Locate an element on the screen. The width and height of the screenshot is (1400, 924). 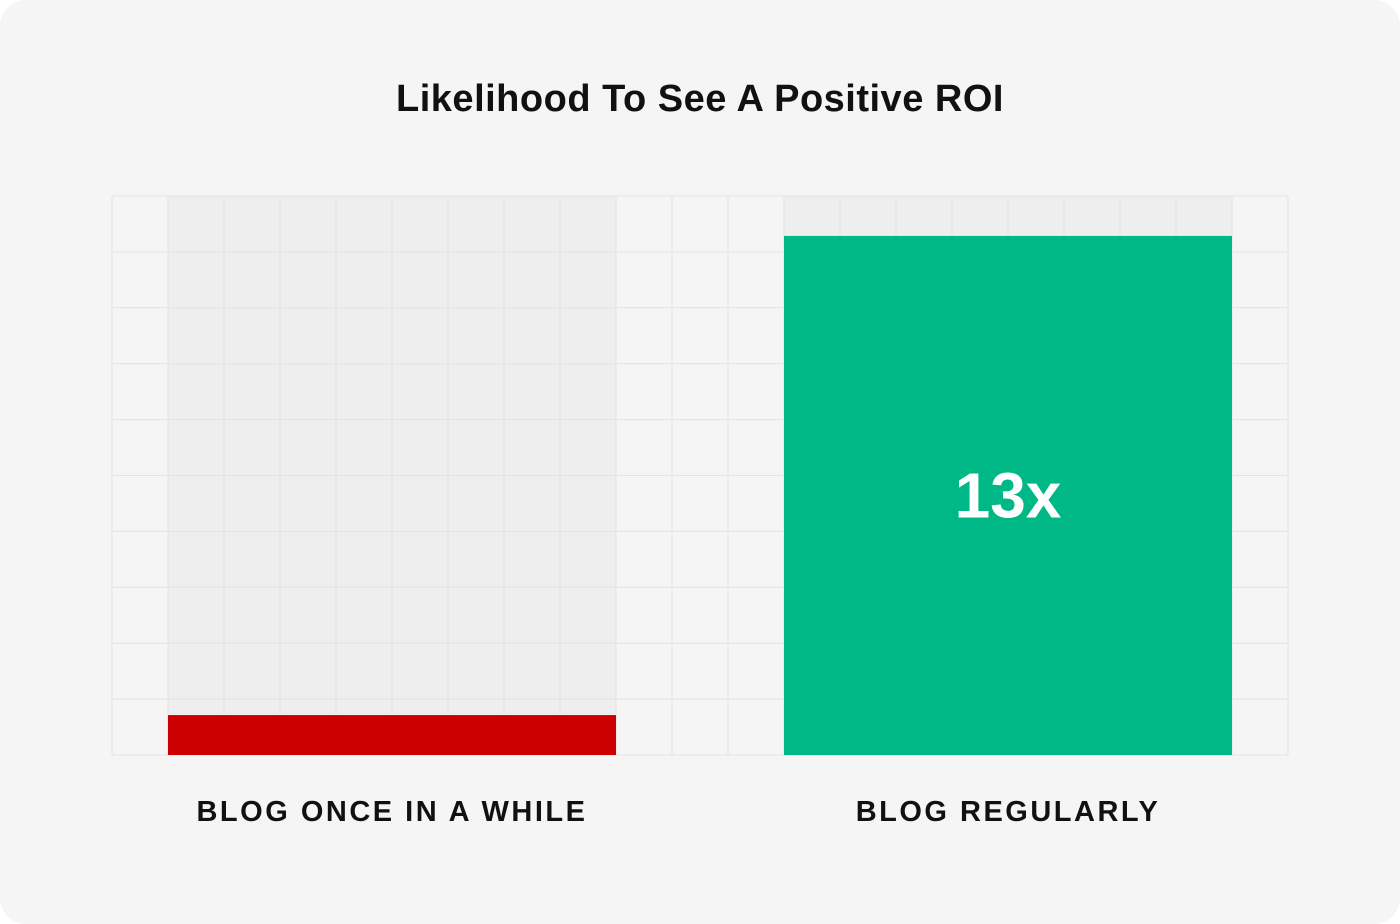
category-label: BLOG ONCE IN A WHILE is located at coordinates (391, 812).